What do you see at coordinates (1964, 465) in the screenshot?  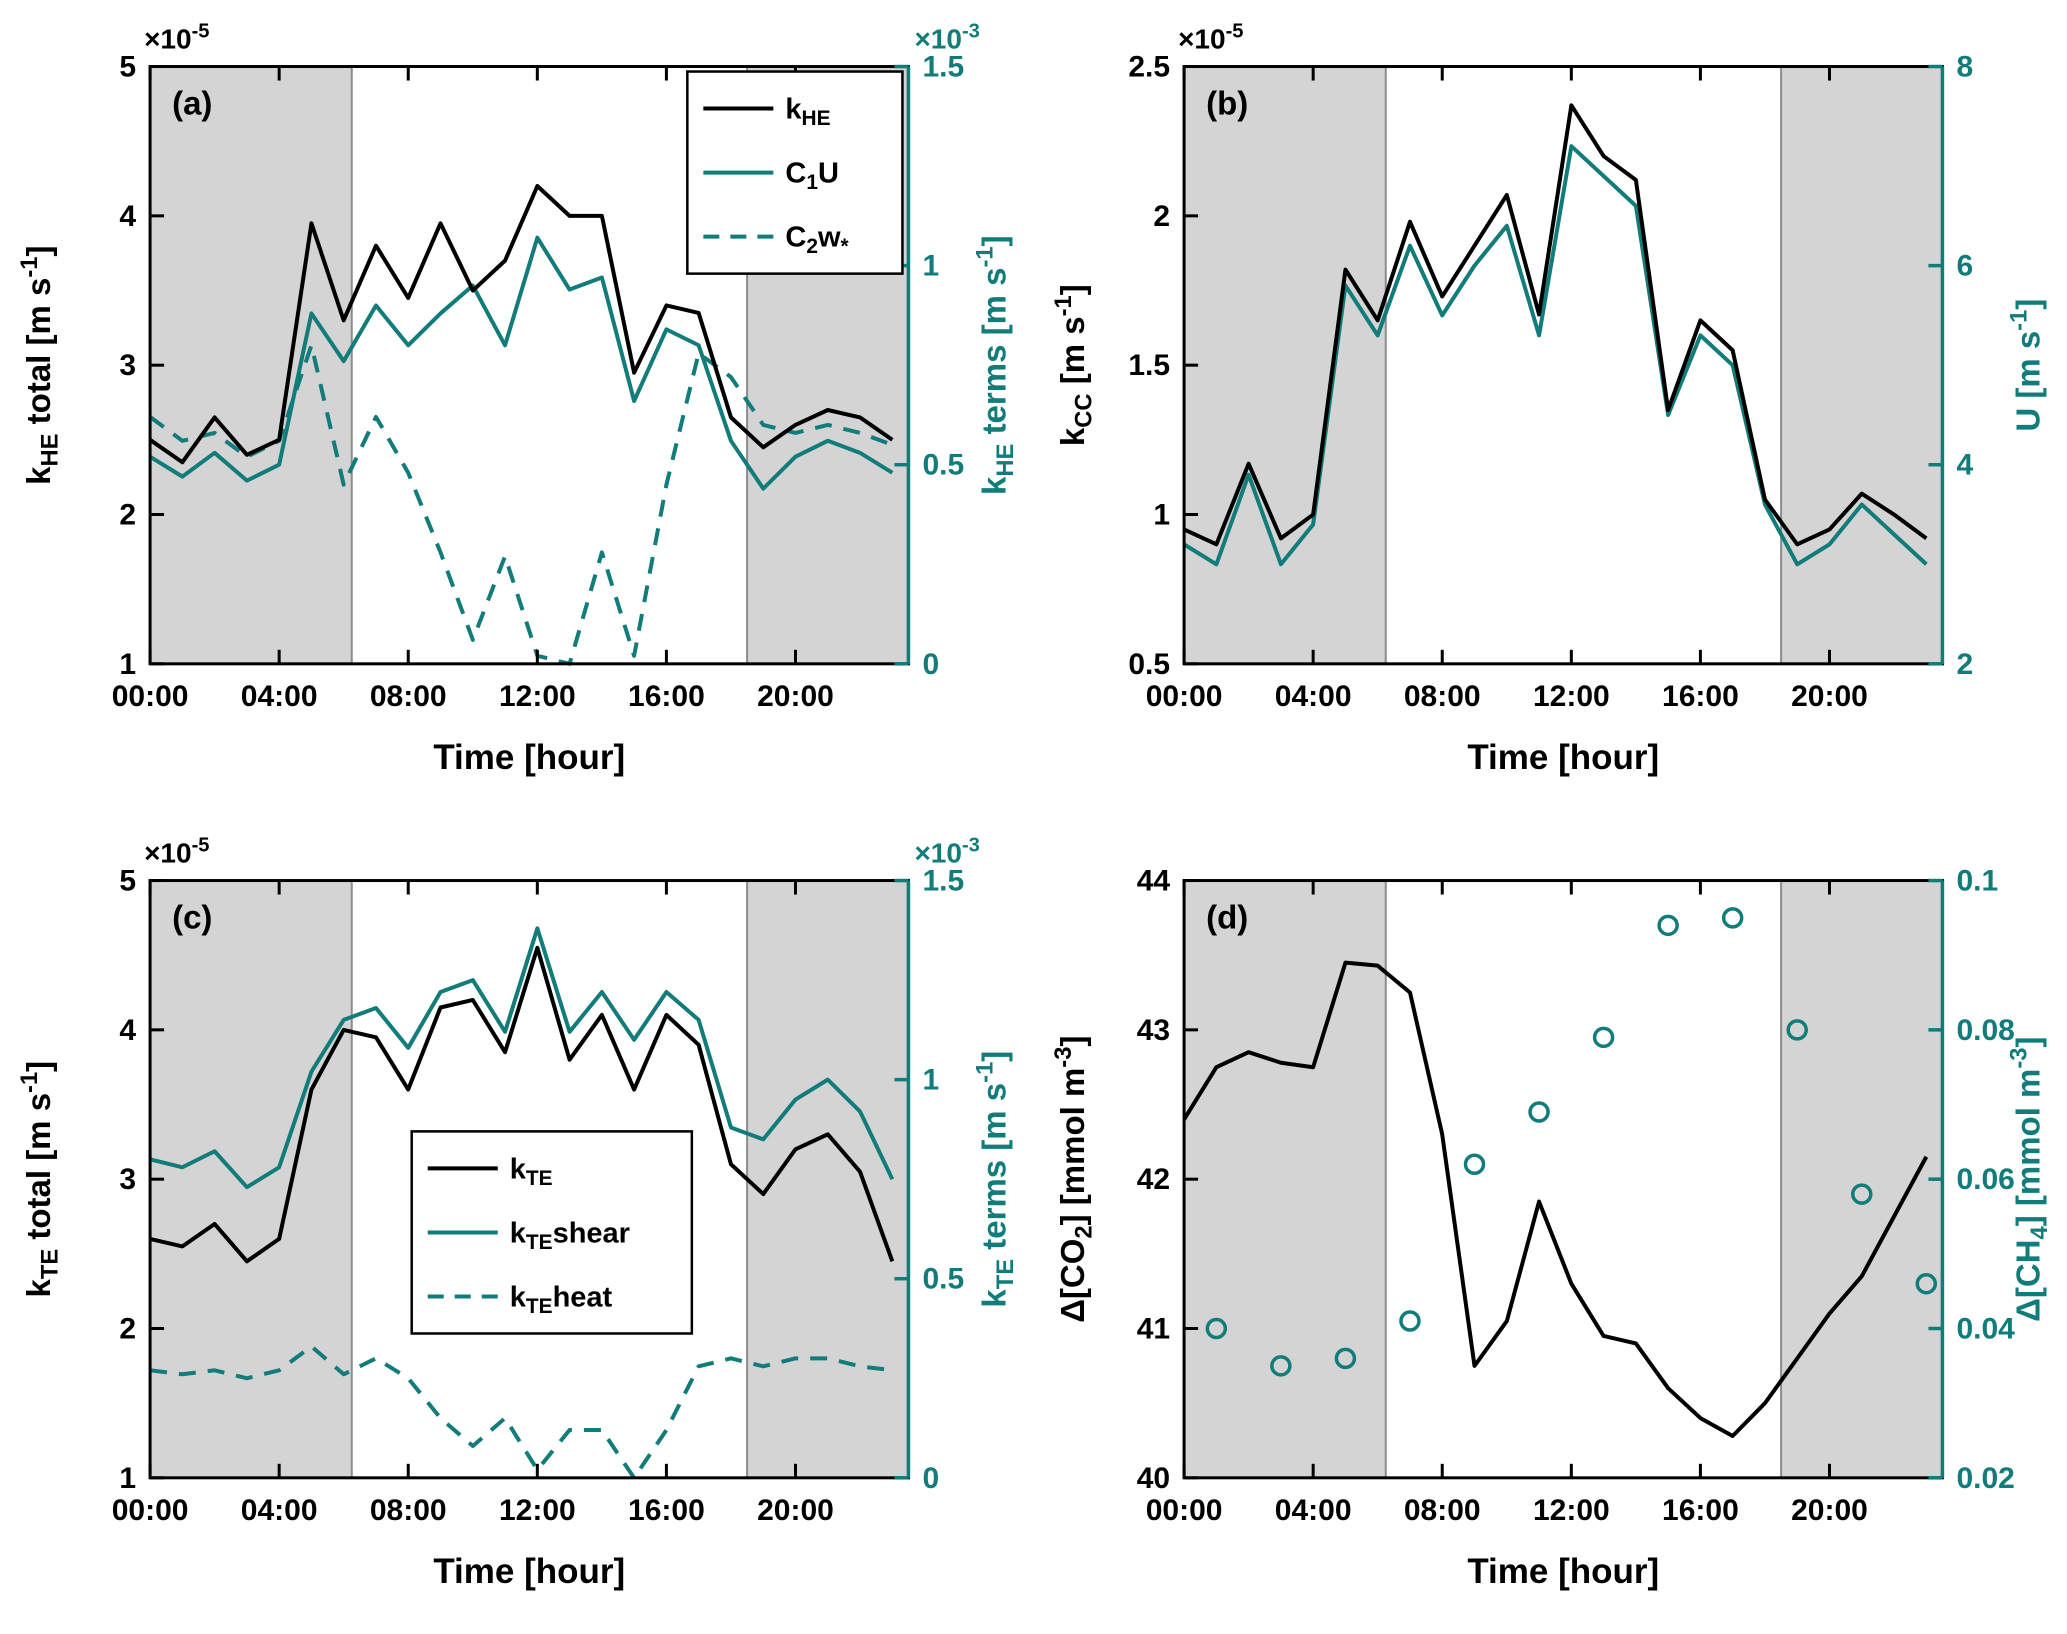 I see `right-tick-label: 4` at bounding box center [1964, 465].